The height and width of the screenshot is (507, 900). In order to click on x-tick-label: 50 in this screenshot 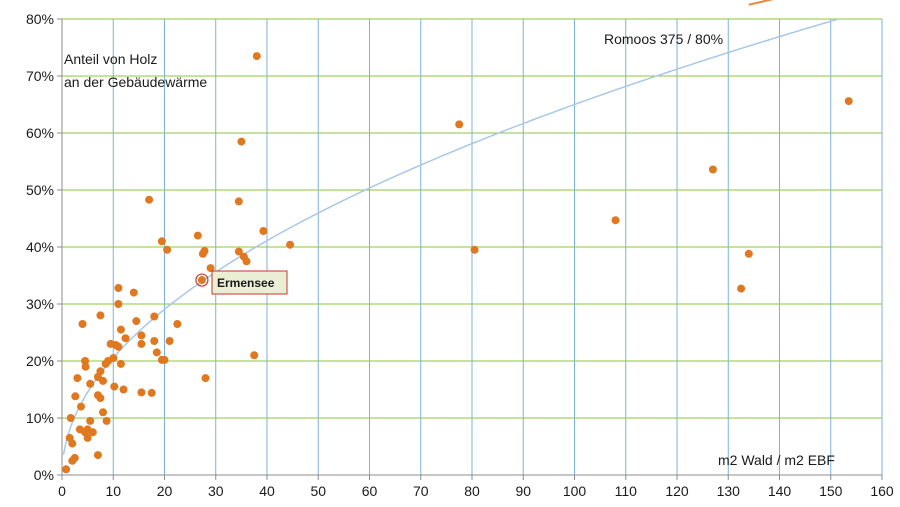, I will do `click(318, 491)`.